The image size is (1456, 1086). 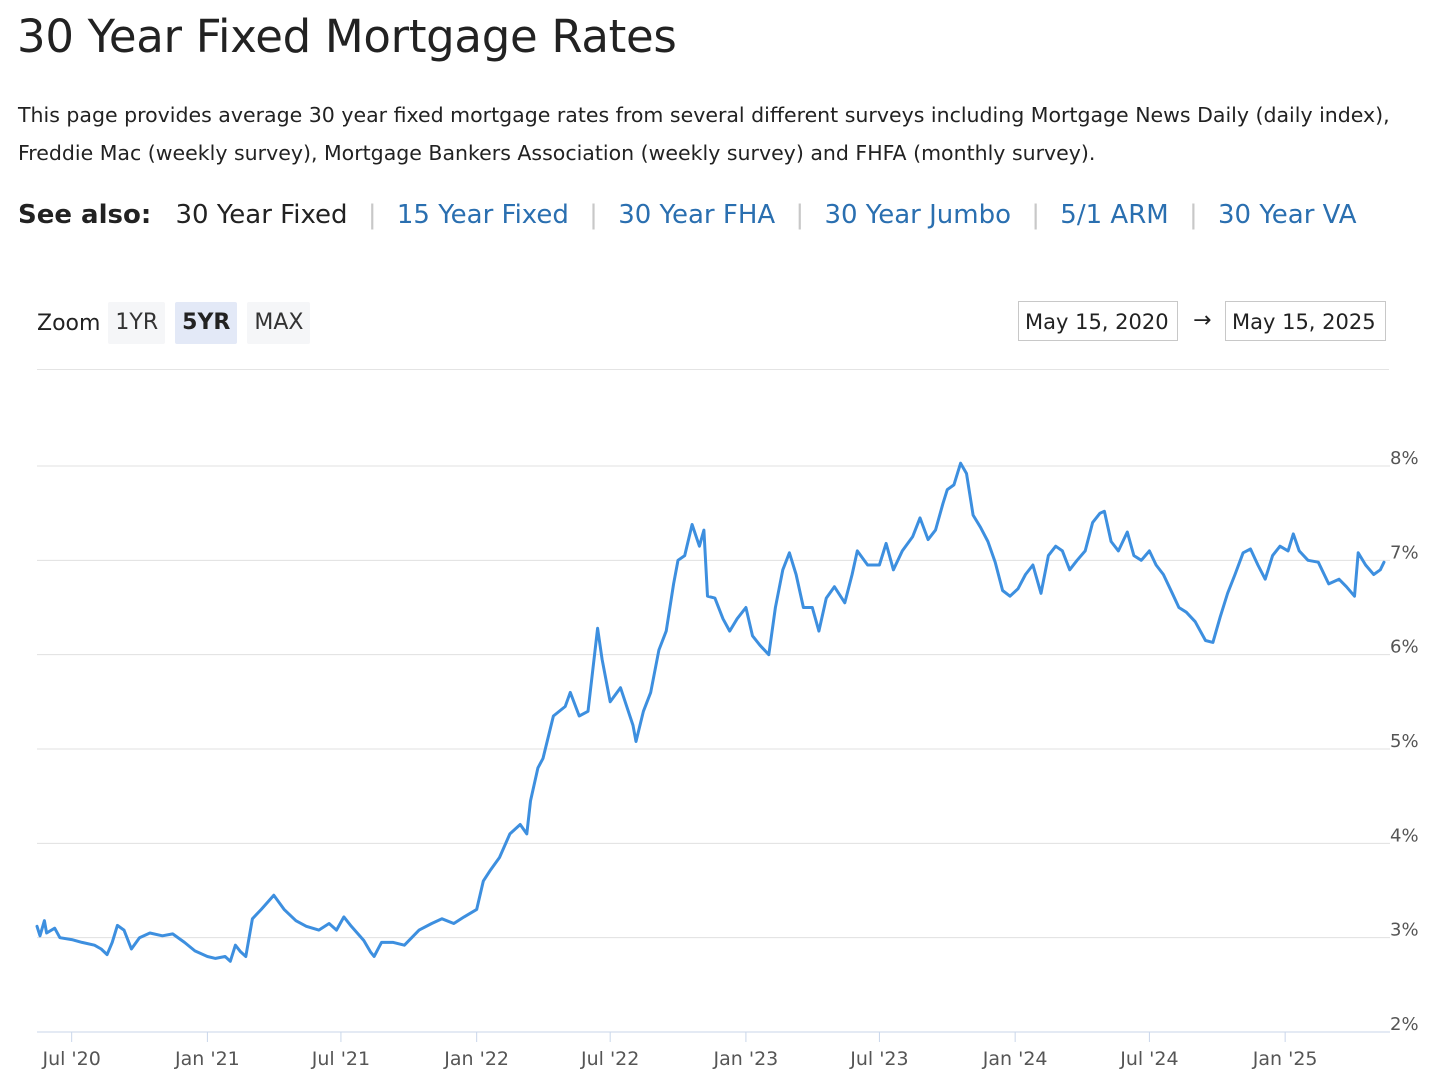 What do you see at coordinates (279, 323) in the screenshot?
I see `zoom-max-button: MAX` at bounding box center [279, 323].